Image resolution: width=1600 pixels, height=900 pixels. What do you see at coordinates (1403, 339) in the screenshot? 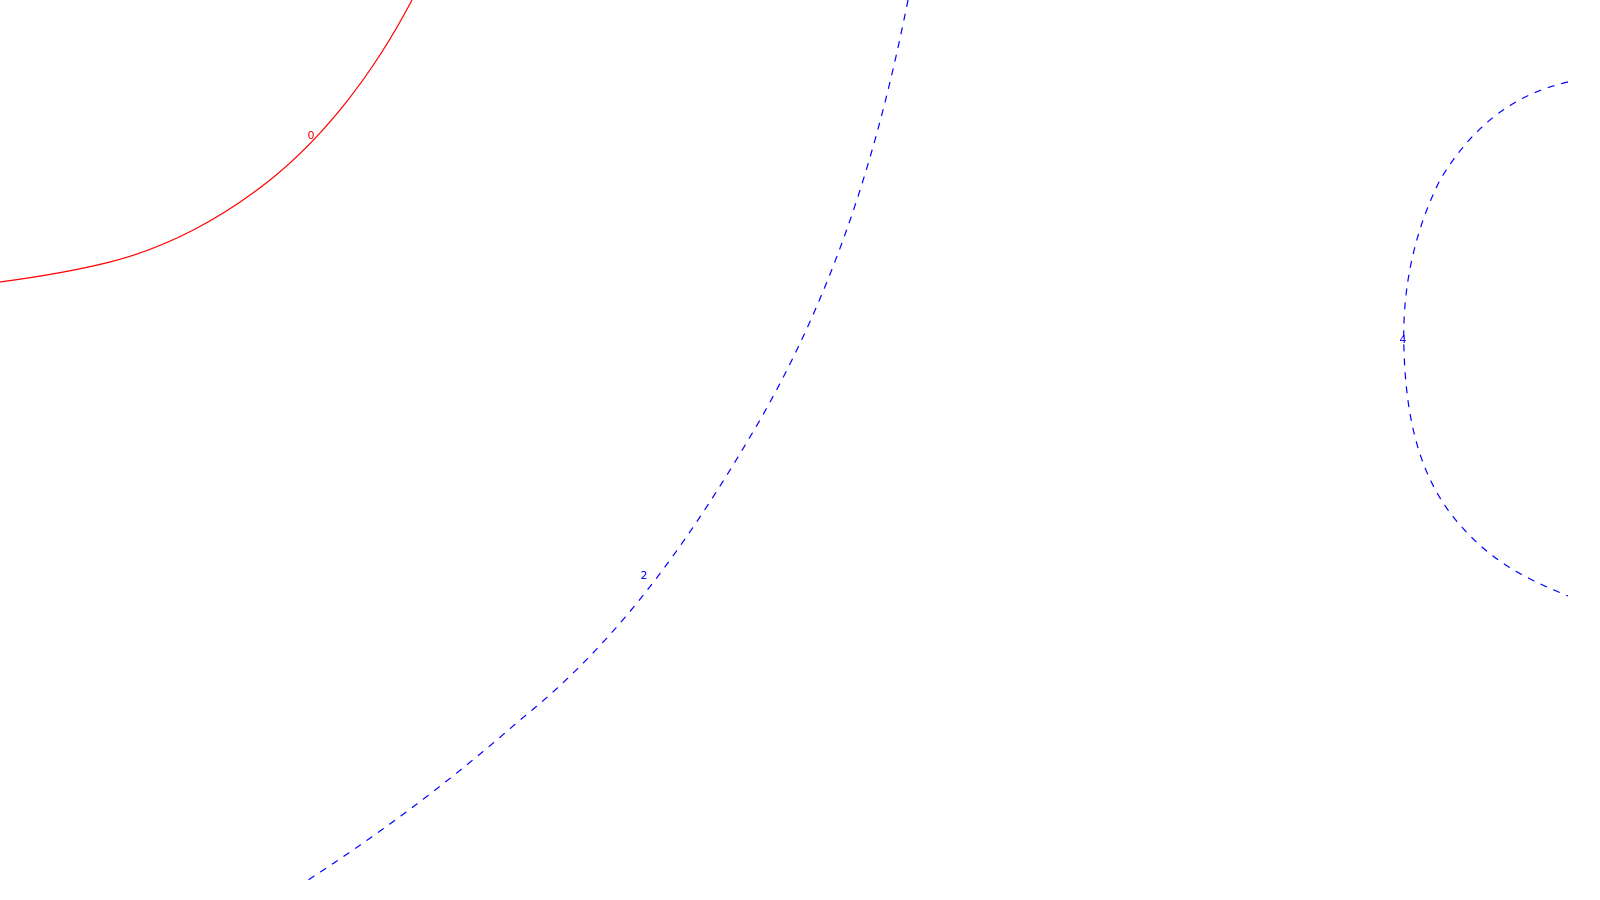
I see `contour-label-4: 4` at bounding box center [1403, 339].